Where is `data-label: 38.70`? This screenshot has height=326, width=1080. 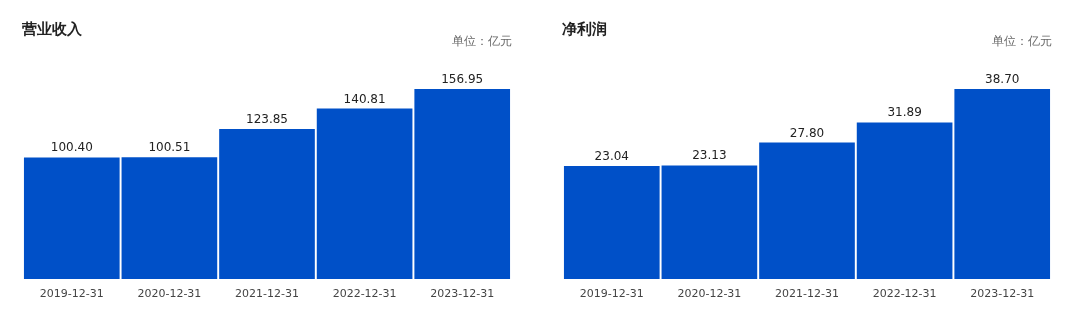
data-label: 38.70 is located at coordinates (1002, 79).